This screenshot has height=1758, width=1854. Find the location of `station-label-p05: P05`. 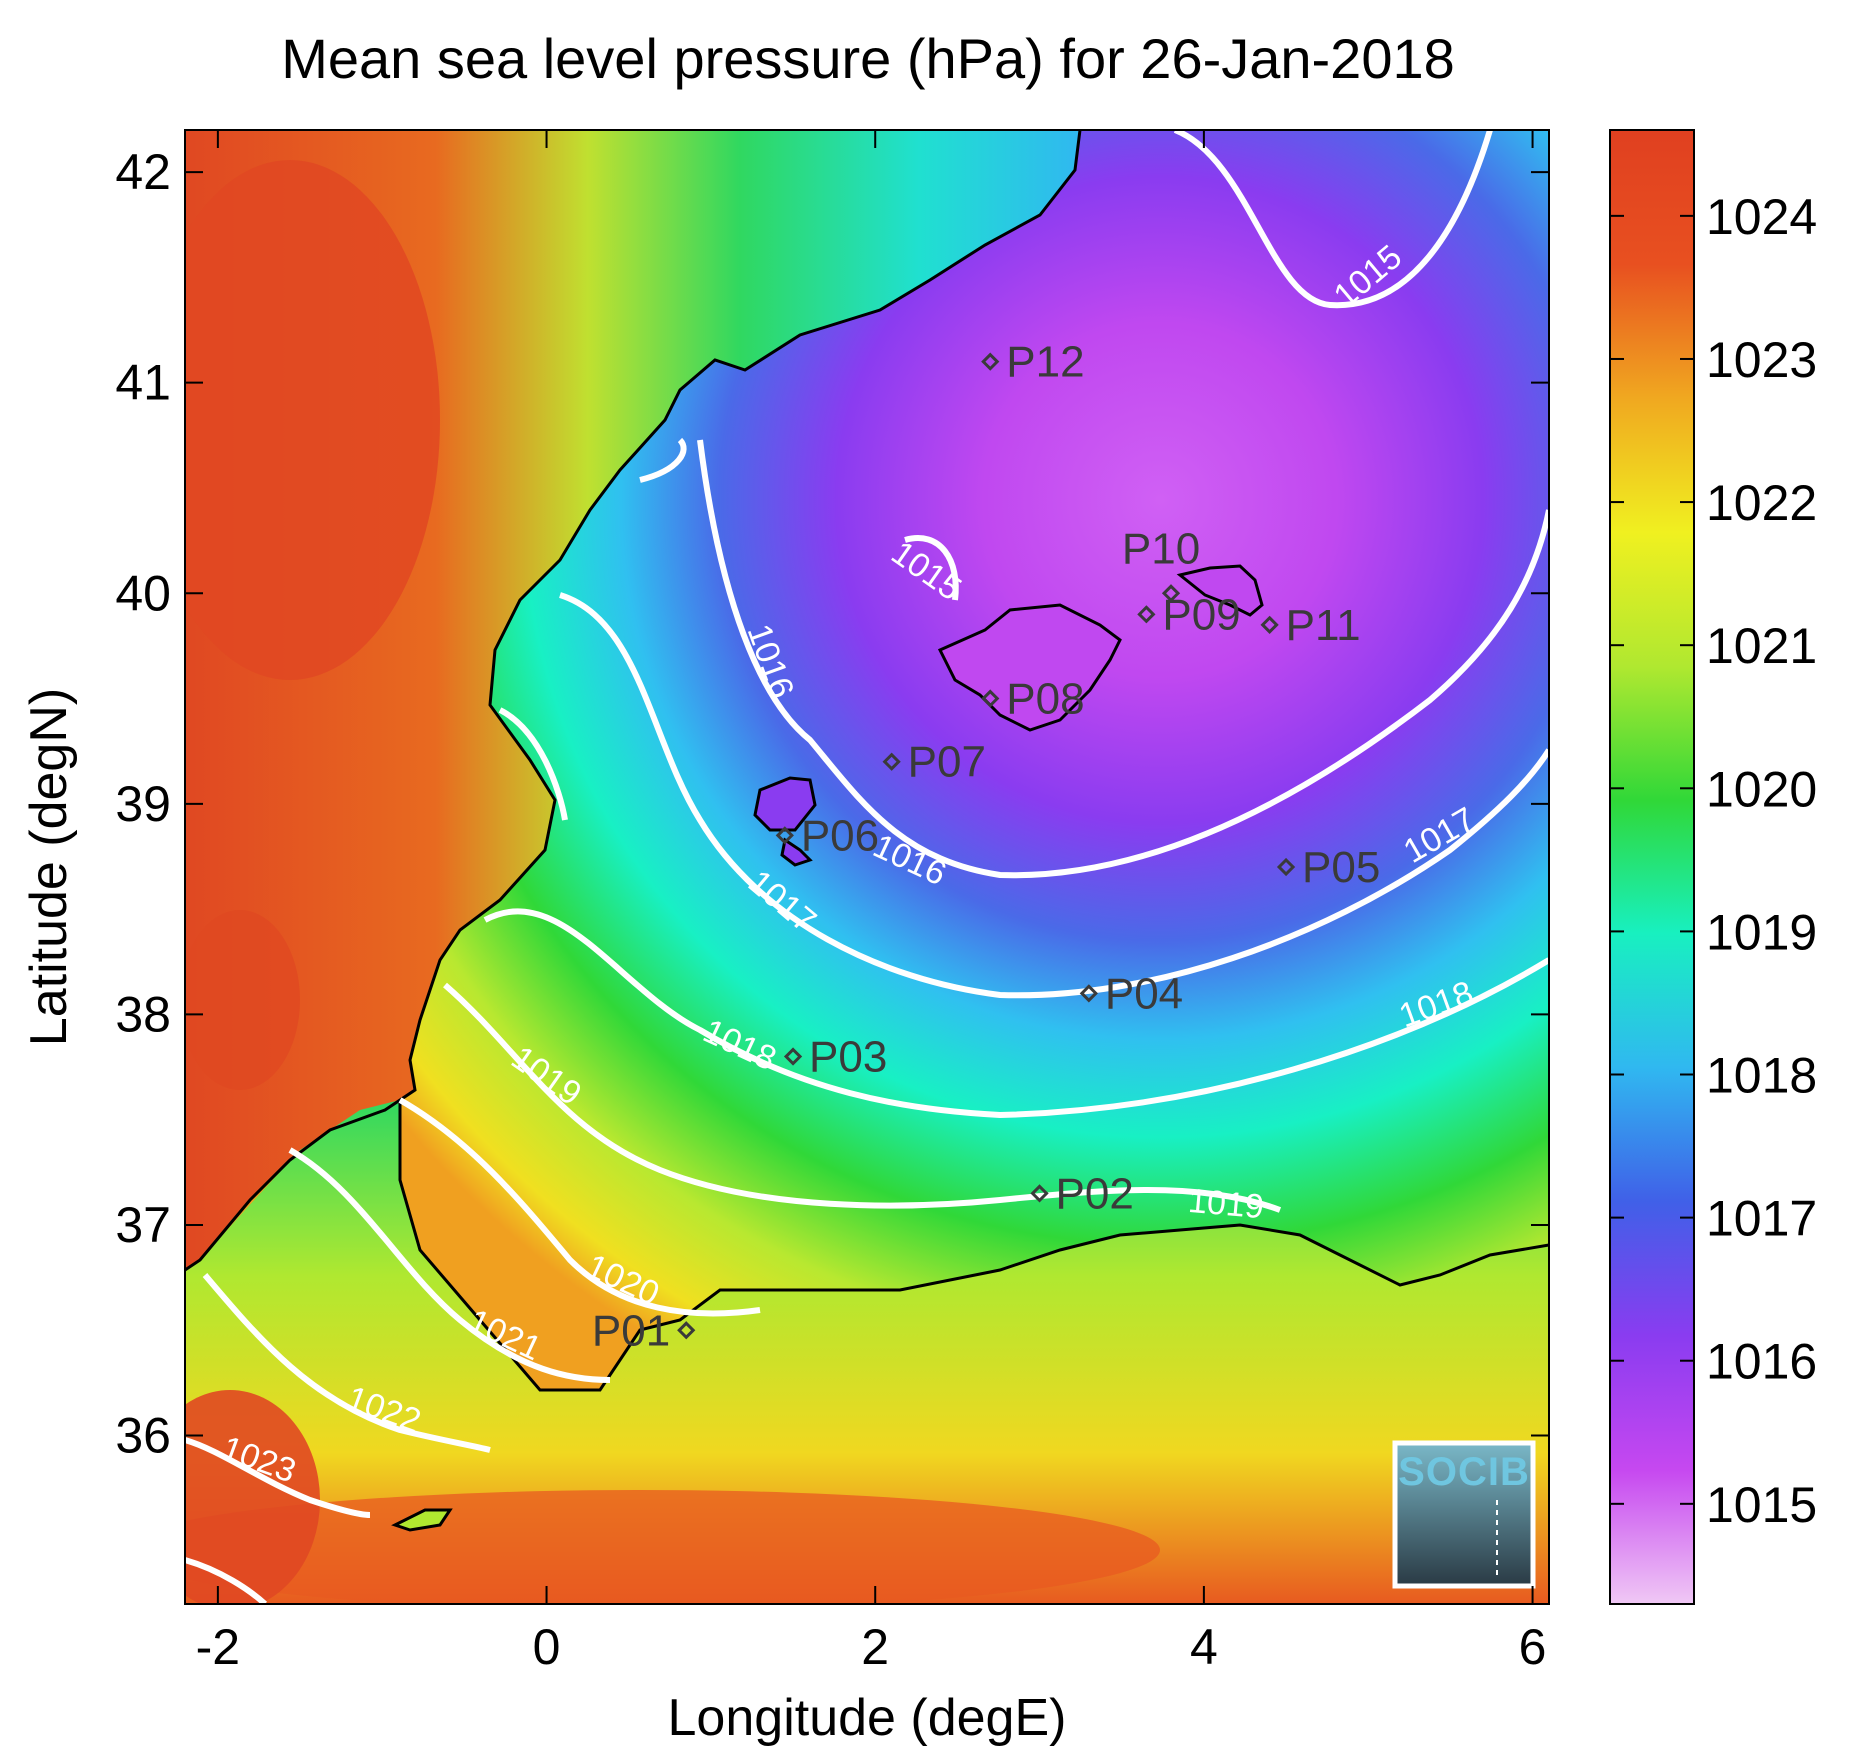

station-label-p05: P05 is located at coordinates (1341, 867).